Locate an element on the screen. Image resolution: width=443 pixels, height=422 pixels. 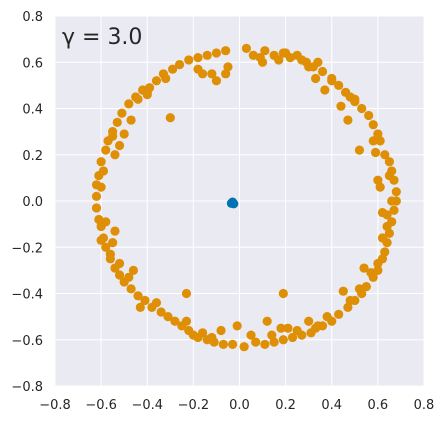
y-tick-label: 0.2 is located at coordinates (32, 156).